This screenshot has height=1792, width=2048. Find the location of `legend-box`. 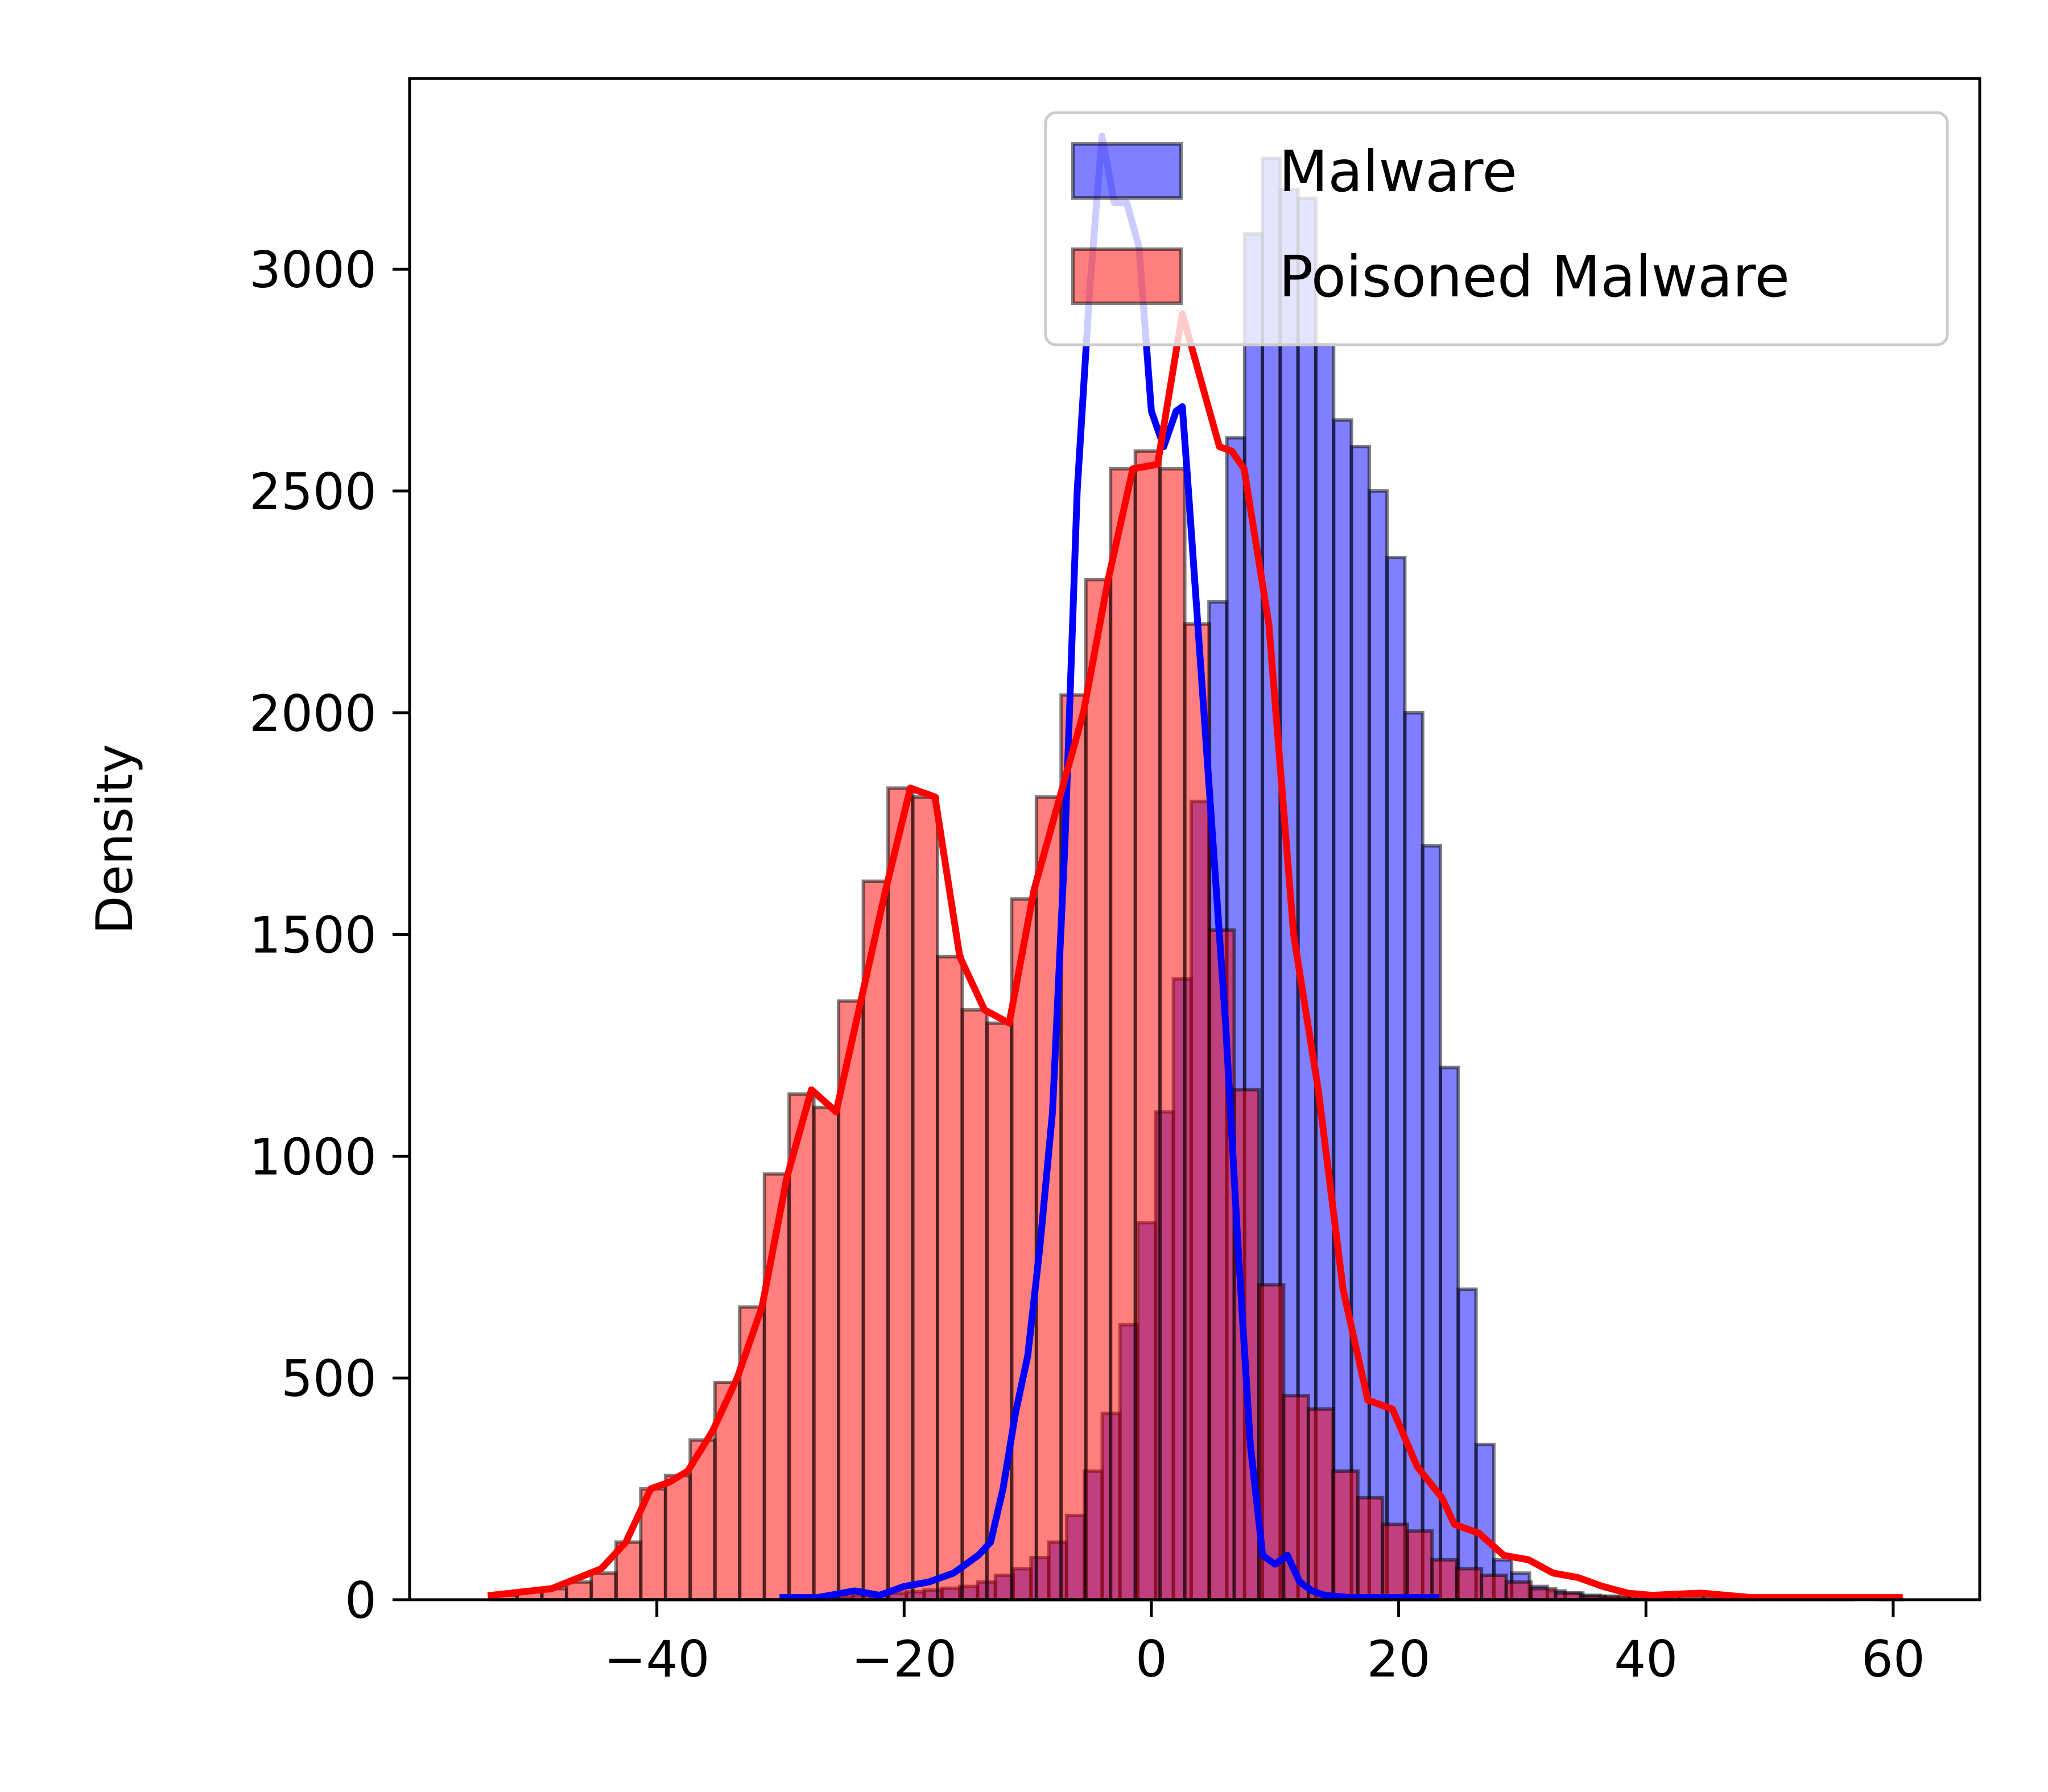

legend-box is located at coordinates (1496, 228).